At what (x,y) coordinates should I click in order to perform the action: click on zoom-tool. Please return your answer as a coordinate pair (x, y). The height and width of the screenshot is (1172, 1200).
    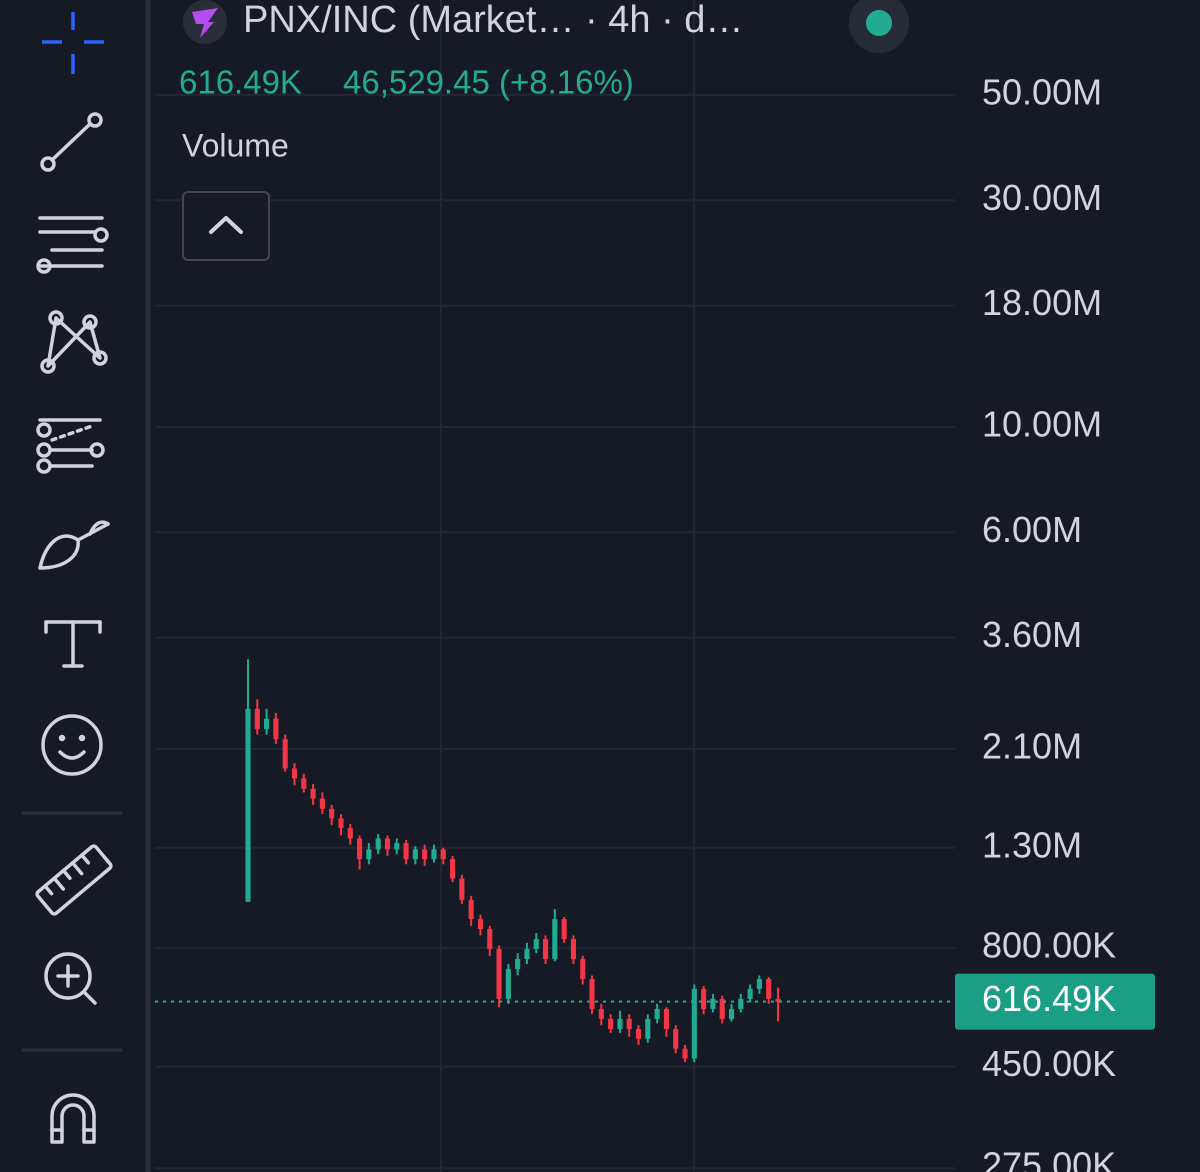
    Looking at the image, I should click on (70, 978).